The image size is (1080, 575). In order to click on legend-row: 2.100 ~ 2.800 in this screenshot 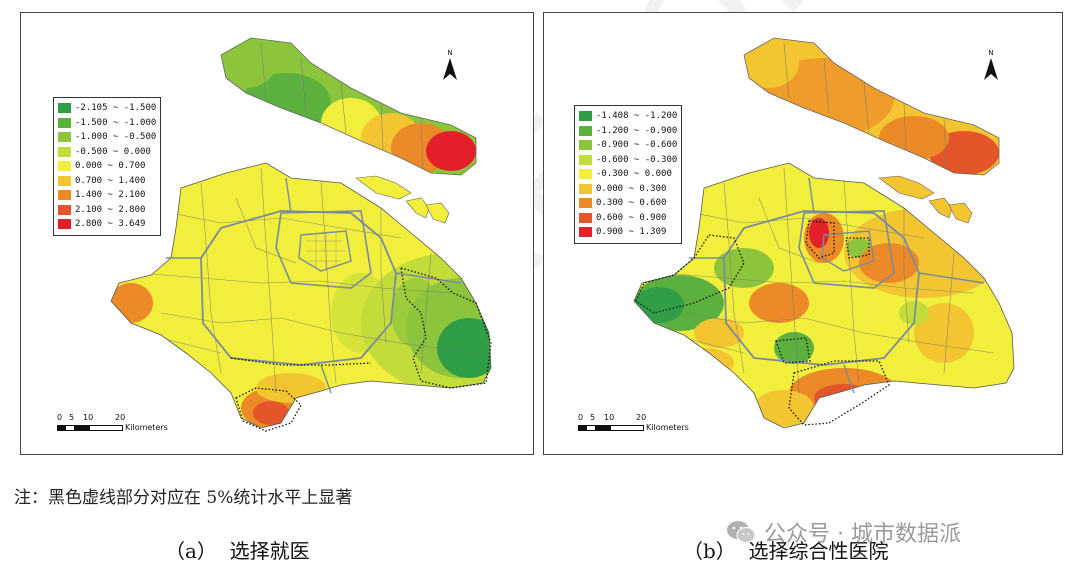, I will do `click(107, 210)`.